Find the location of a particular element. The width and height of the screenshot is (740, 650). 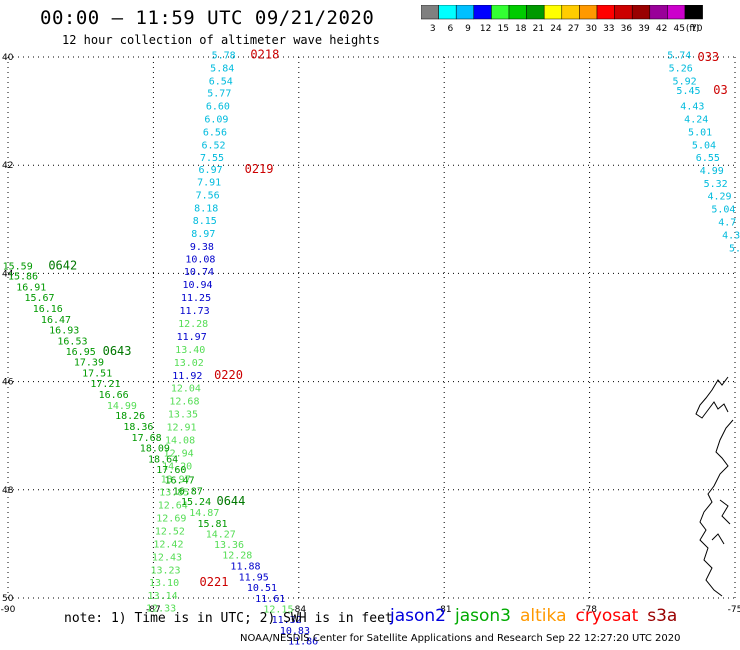

swh-value: 11.95 is located at coordinates (254, 577).